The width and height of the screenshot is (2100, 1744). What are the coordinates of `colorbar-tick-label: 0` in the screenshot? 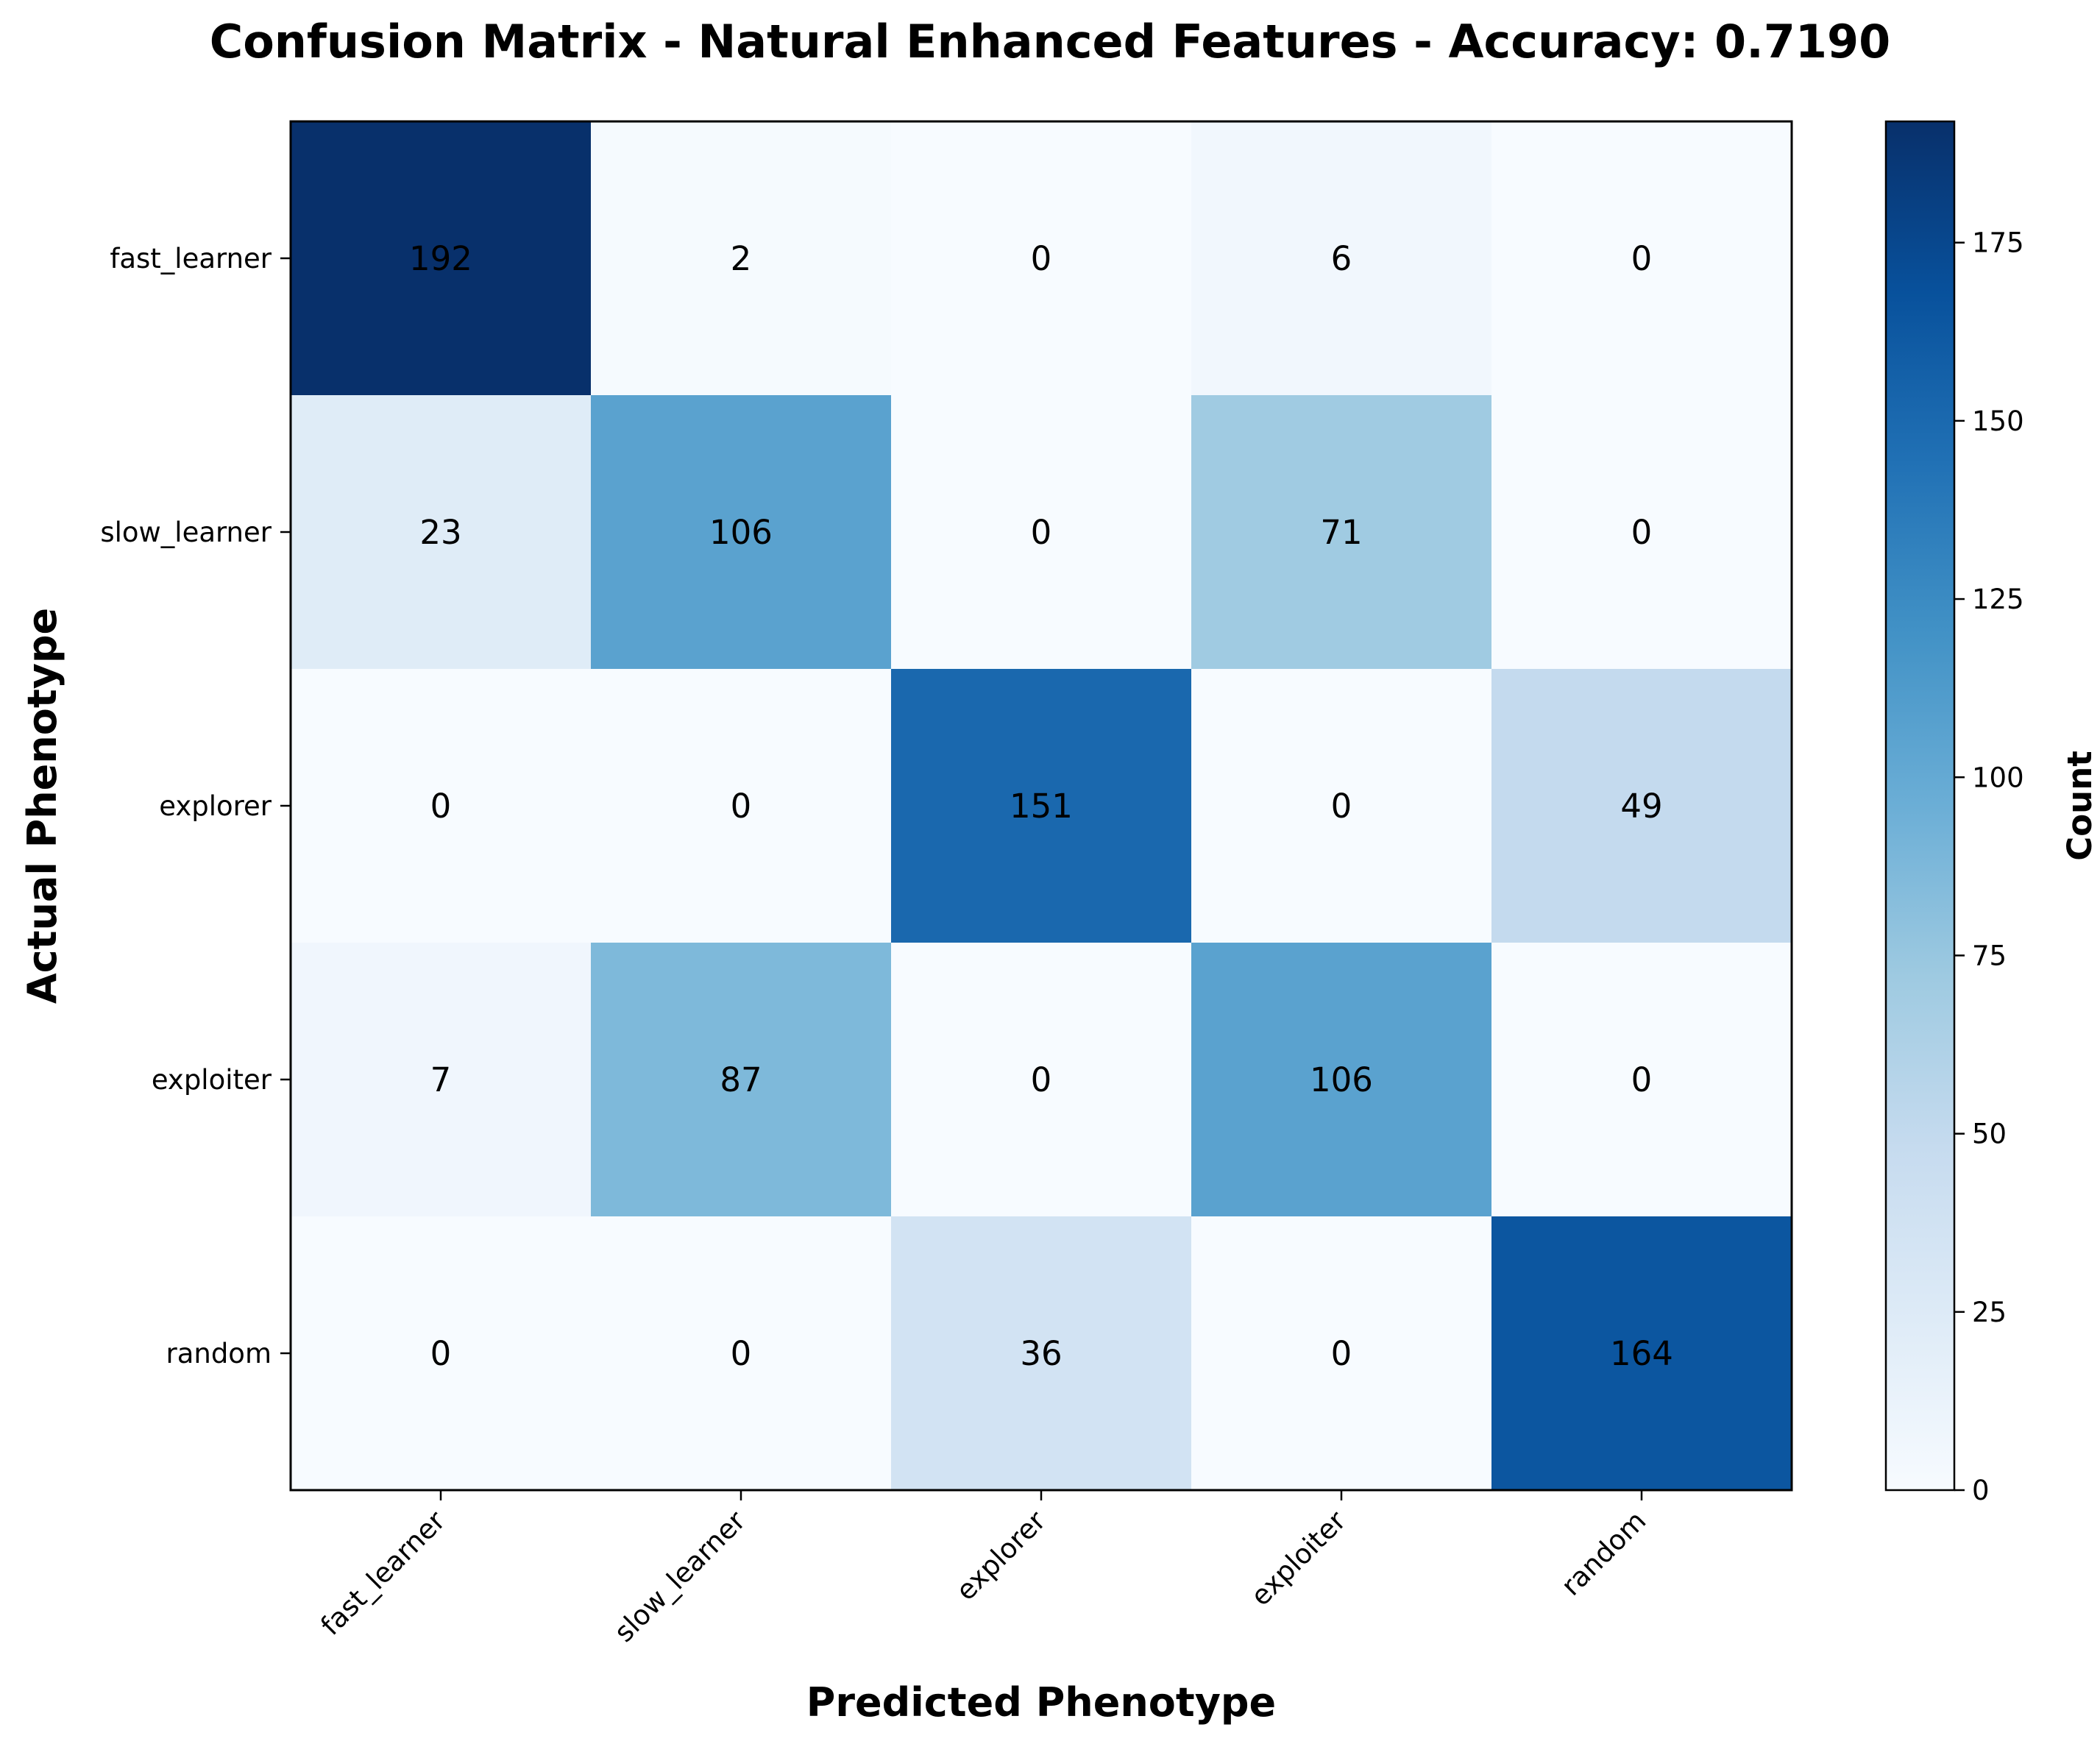 It's located at (1981, 1490).